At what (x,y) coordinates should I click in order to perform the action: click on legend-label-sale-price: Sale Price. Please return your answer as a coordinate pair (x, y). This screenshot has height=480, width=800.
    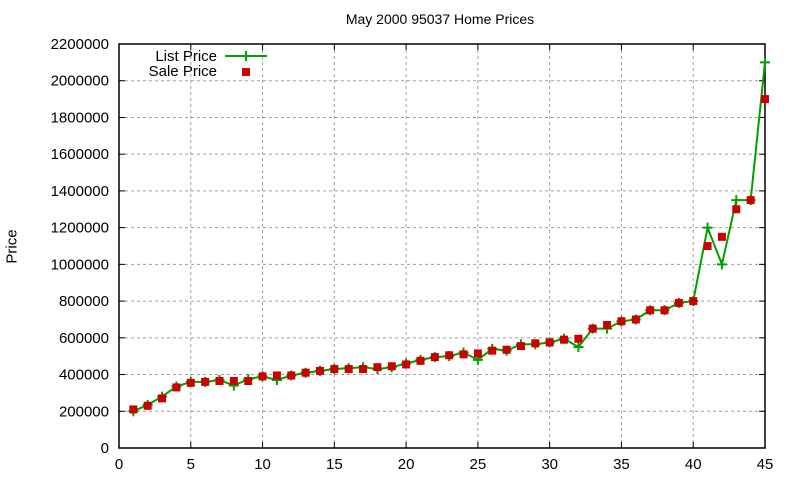
    Looking at the image, I should click on (183, 71).